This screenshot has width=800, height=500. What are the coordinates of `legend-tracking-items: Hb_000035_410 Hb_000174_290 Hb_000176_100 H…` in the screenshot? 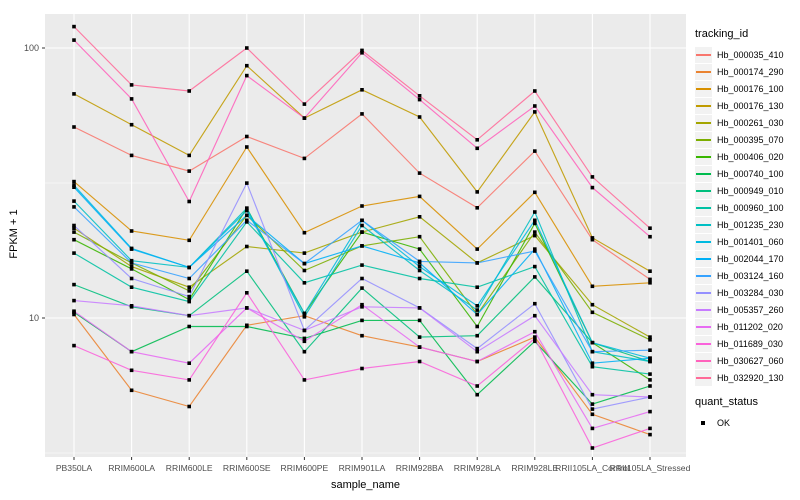 It's located at (747, 216).